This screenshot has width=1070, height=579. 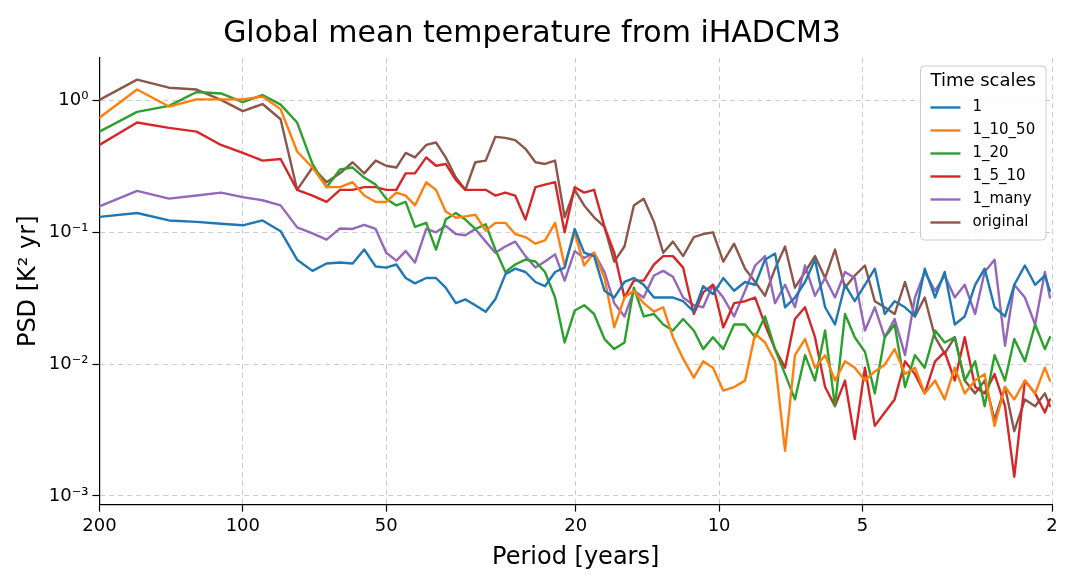 I want to click on y-axis-title: PSD [K² yr], so click(x=26, y=281).